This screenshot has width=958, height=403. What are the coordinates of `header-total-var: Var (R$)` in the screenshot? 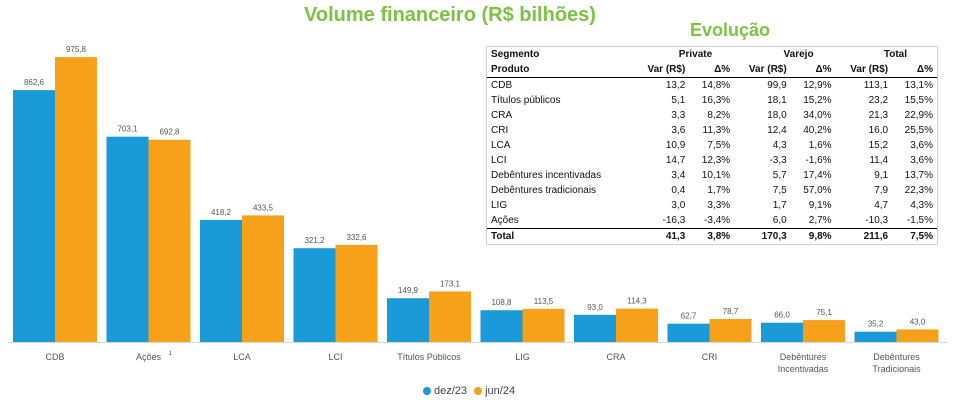 It's located at (864, 70).